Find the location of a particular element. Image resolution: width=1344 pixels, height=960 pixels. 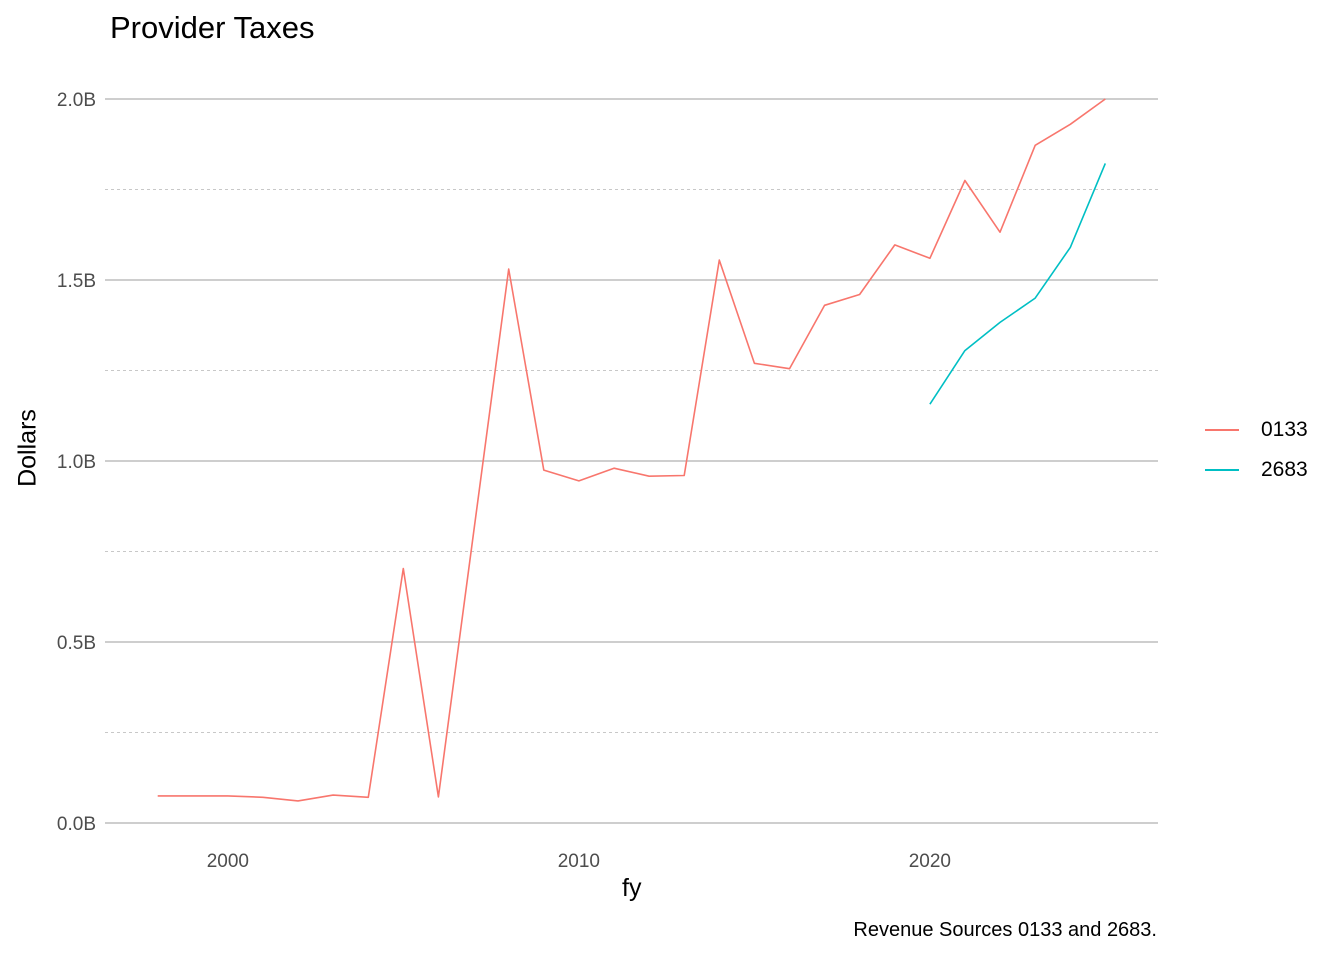

x-tick-label: 2000 is located at coordinates (228, 861).